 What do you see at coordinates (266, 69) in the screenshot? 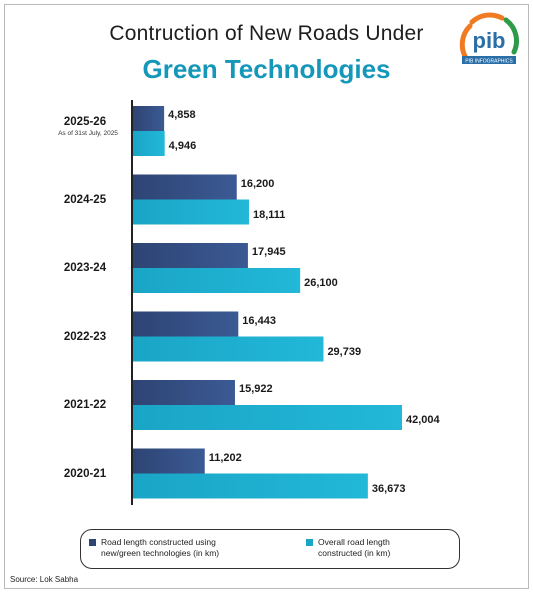
I see `chart-title-line2: Green Technologies` at bounding box center [266, 69].